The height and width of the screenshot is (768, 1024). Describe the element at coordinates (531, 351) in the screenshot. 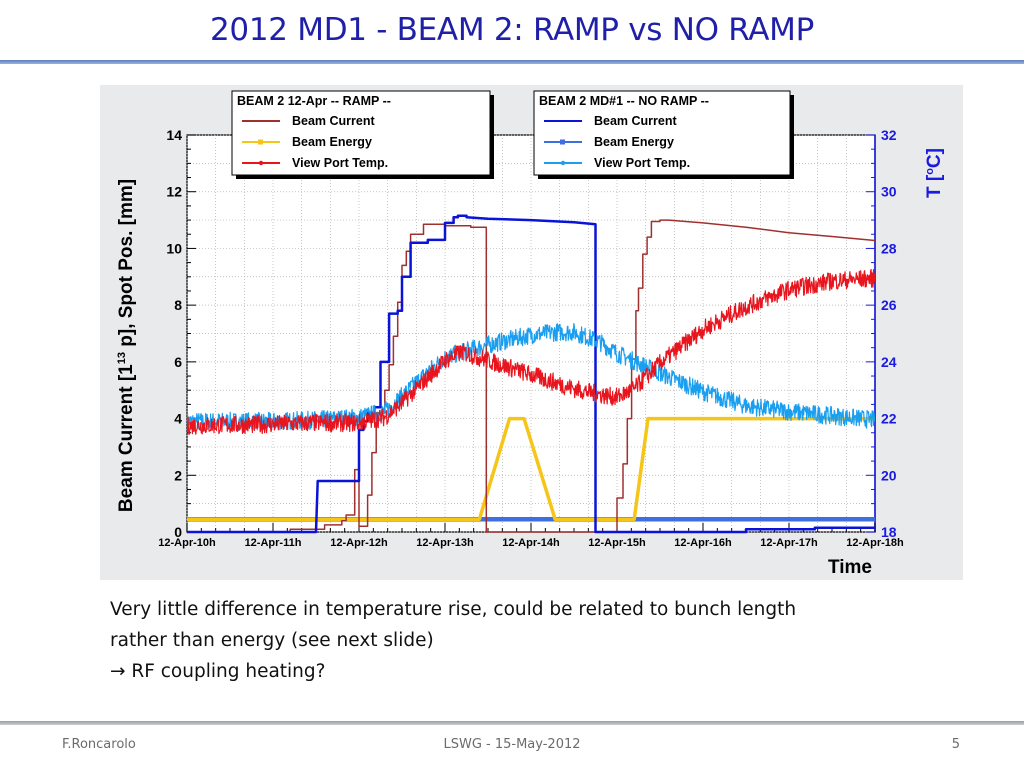

I see `series-line-ramp-view-port-temp` at that location.